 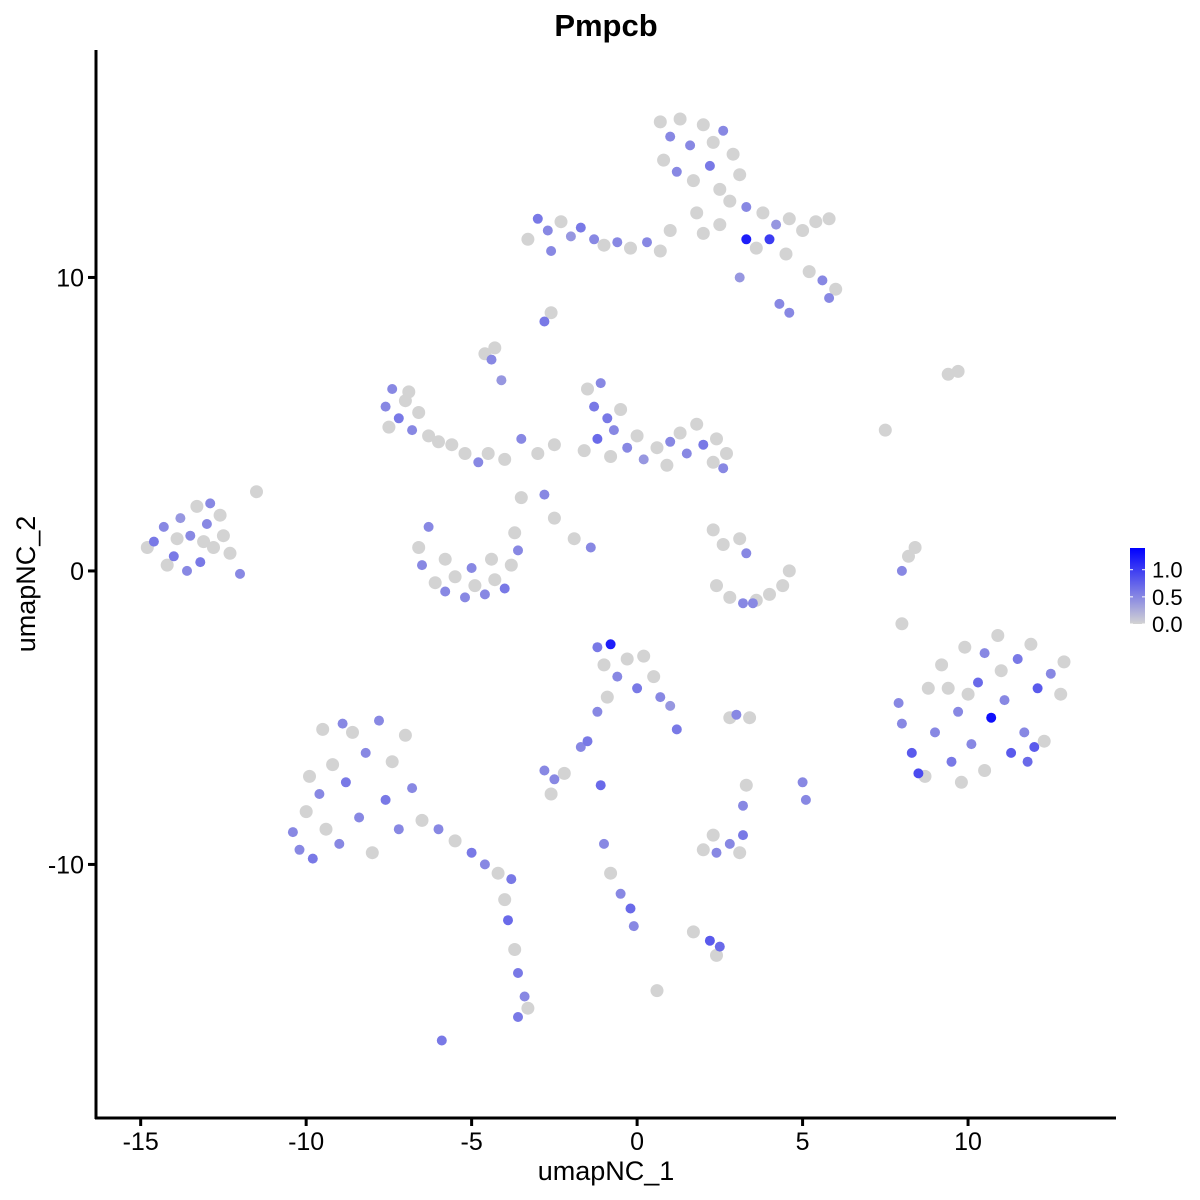 What do you see at coordinates (1137, 586) in the screenshot?
I see `colorbar` at bounding box center [1137, 586].